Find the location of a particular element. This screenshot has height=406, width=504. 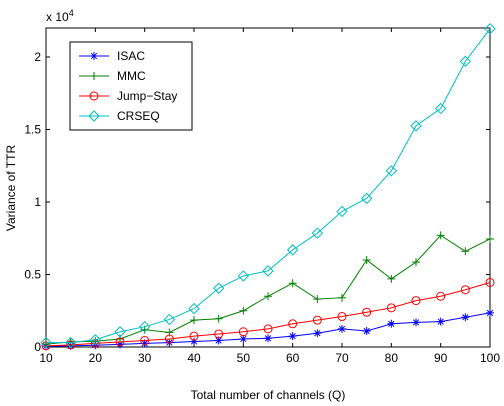

x-axis-title: Total number of channels (Q) is located at coordinates (268, 395).